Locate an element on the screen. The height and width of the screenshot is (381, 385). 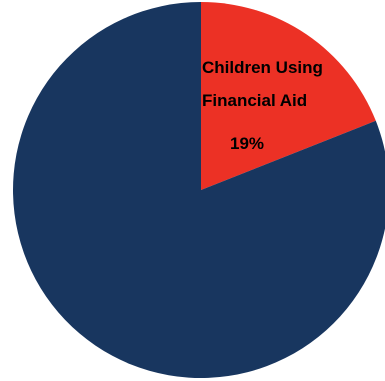
slice-label-financial-aid: Children Using Financial Aid 19% is located at coordinates (262, 105).